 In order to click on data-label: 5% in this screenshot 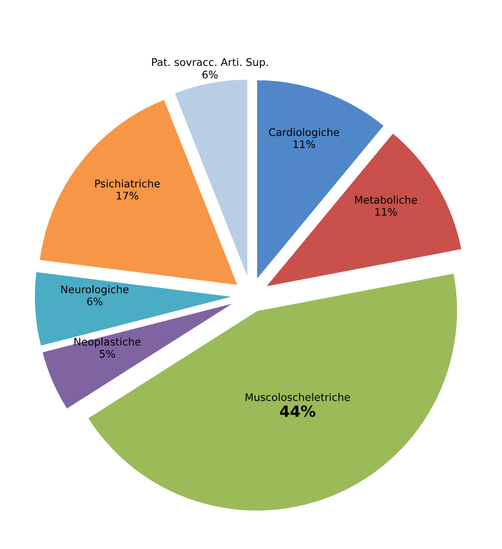, I will do `click(107, 354)`.